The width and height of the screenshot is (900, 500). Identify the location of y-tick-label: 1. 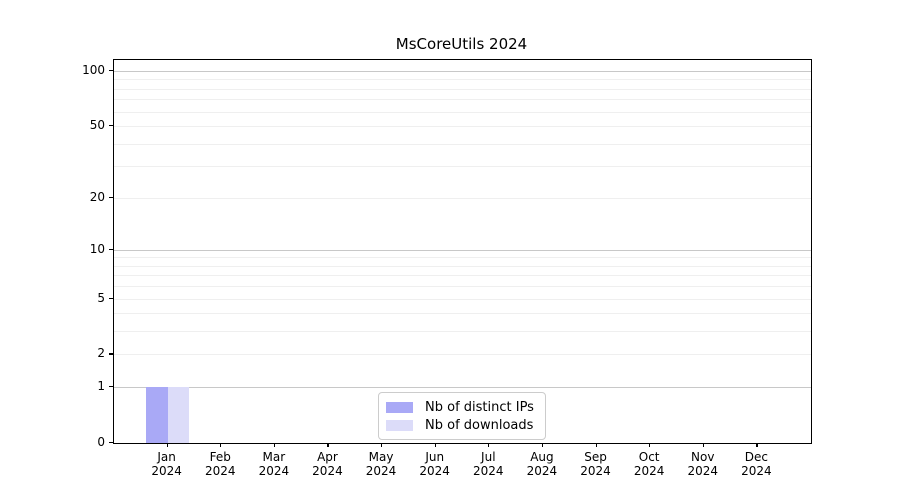
(101, 386).